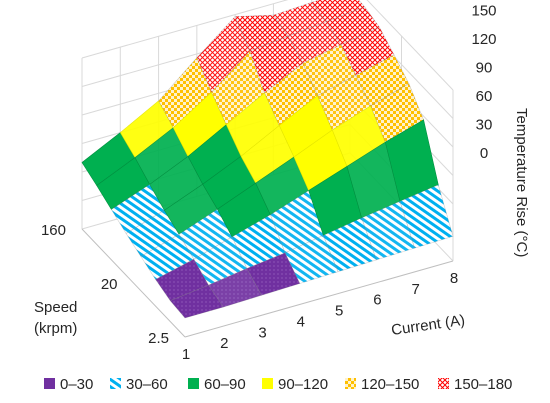  I want to click on legend-label: 120–150, so click(390, 384).